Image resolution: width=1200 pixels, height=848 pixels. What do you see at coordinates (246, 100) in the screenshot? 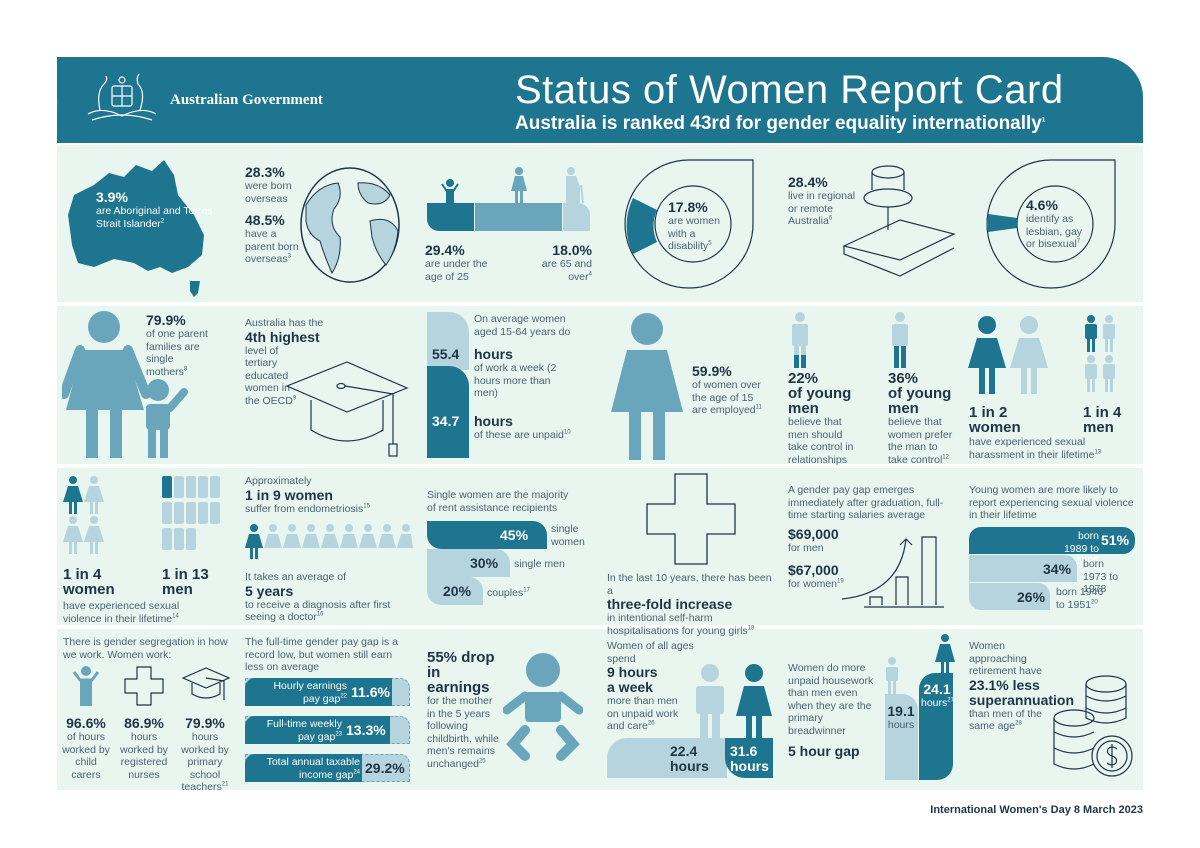
I see `gov-wordmark: Australian Government` at bounding box center [246, 100].